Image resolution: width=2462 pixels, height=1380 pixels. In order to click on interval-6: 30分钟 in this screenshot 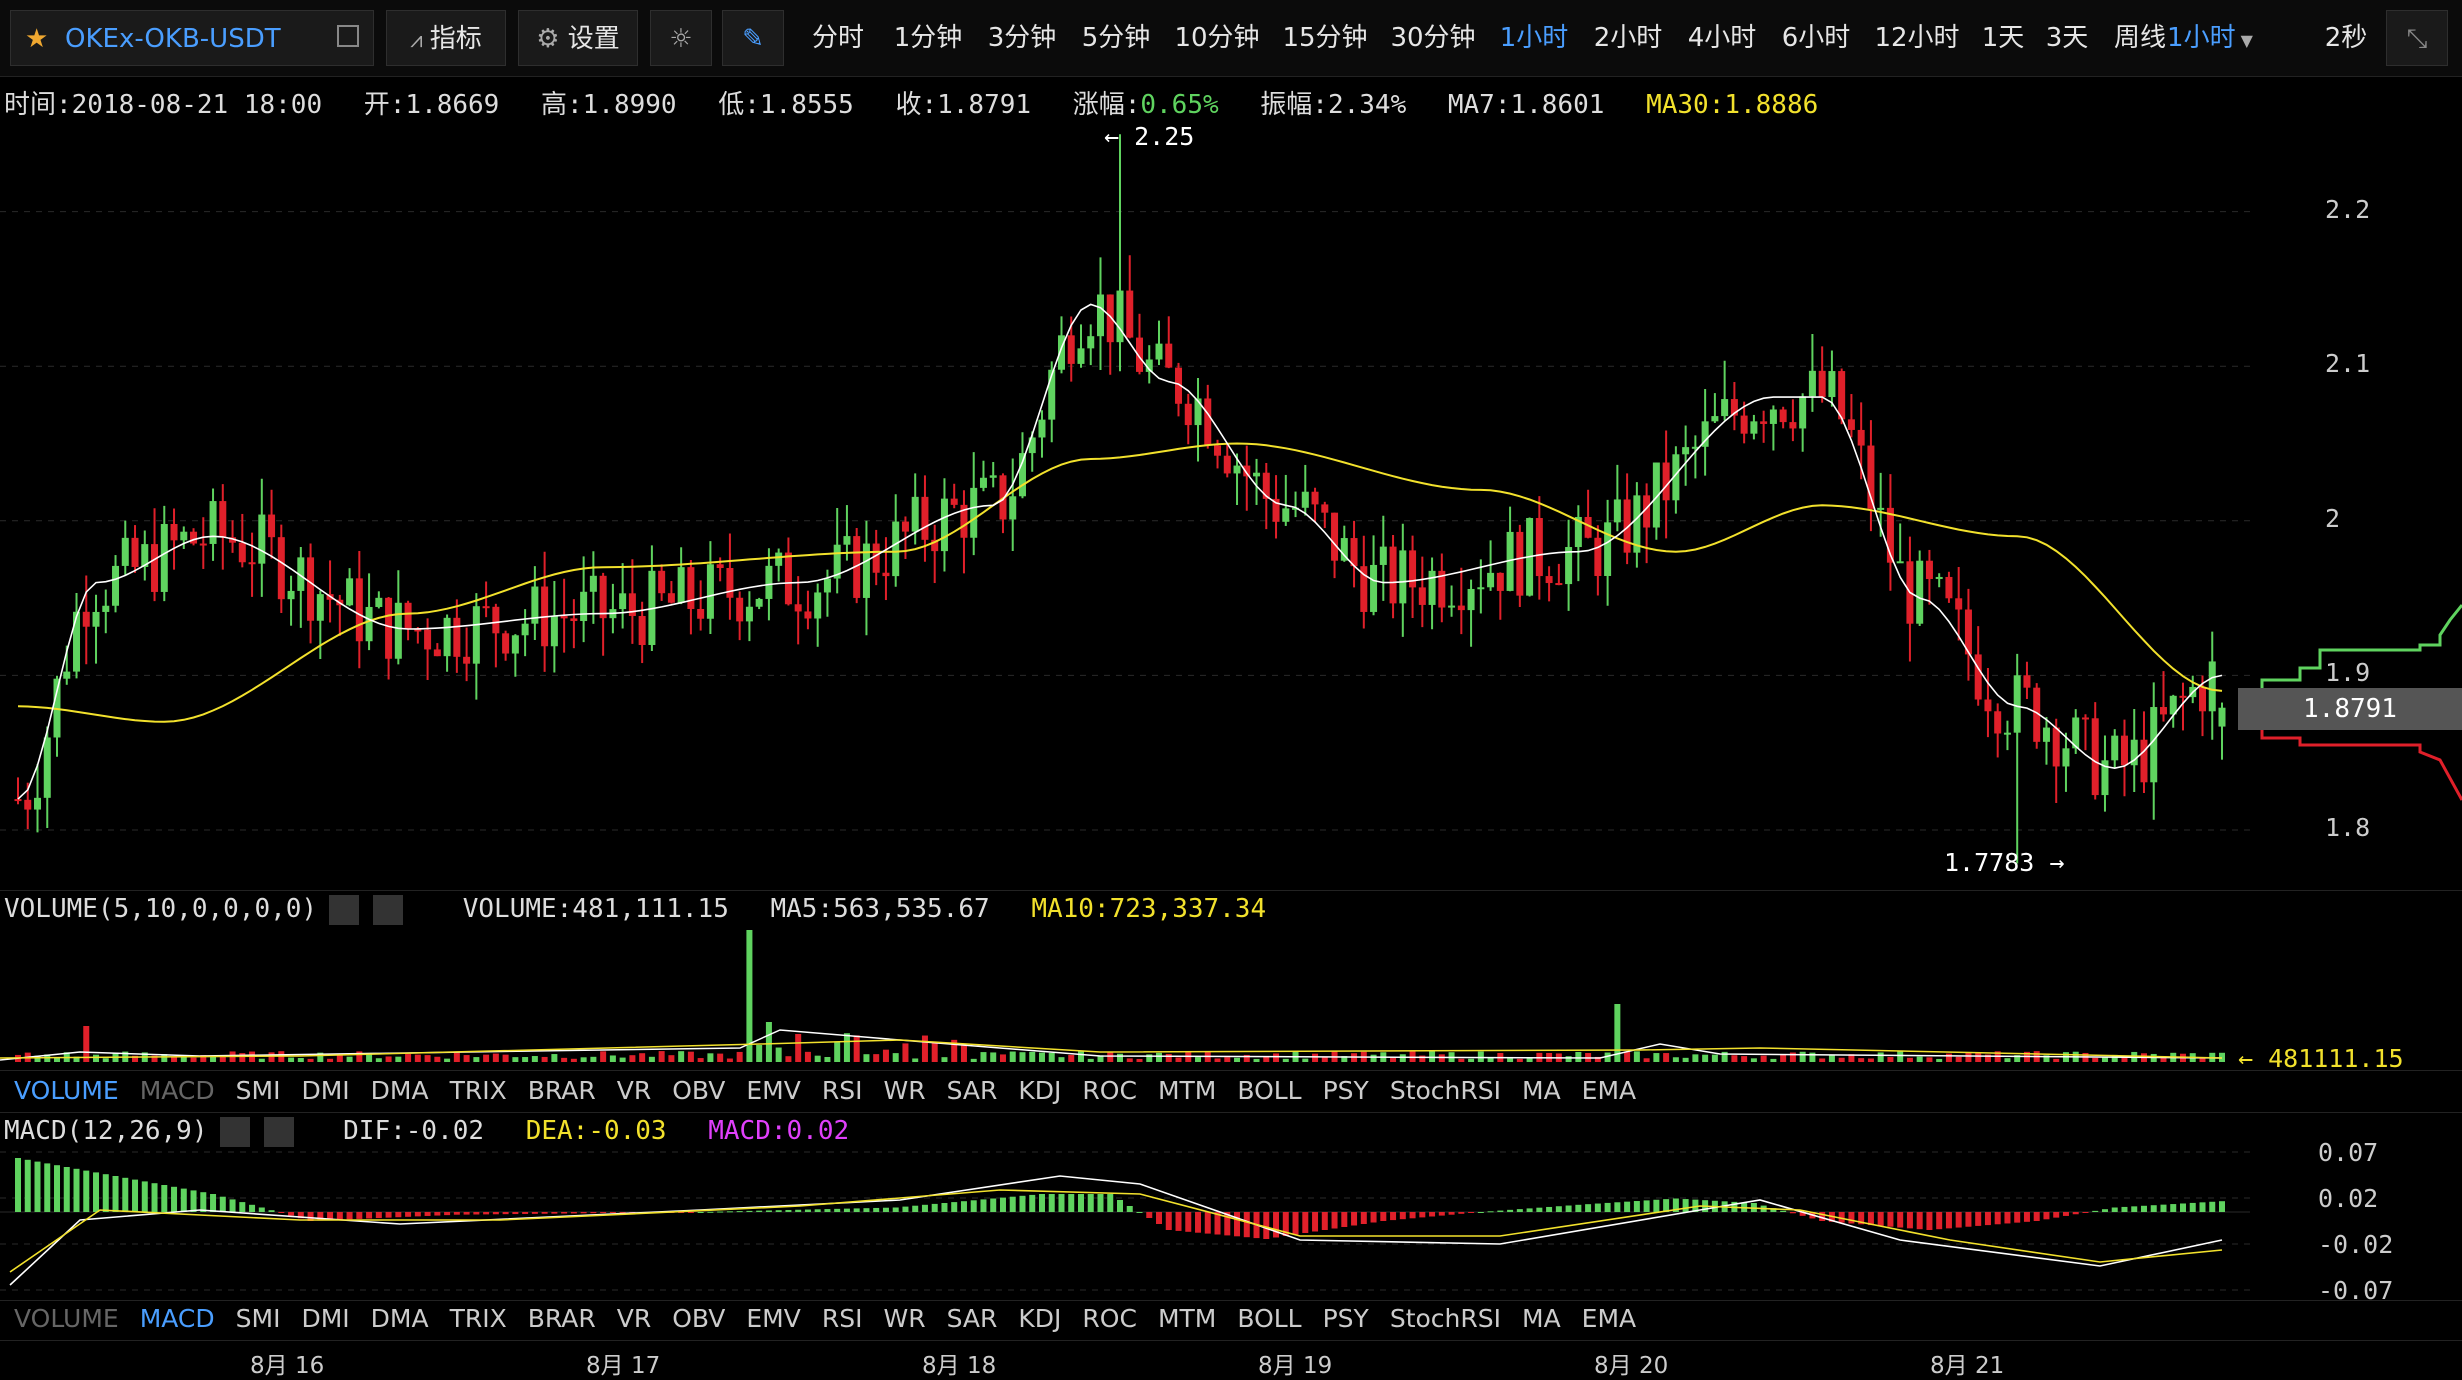, I will do `click(1433, 38)`.